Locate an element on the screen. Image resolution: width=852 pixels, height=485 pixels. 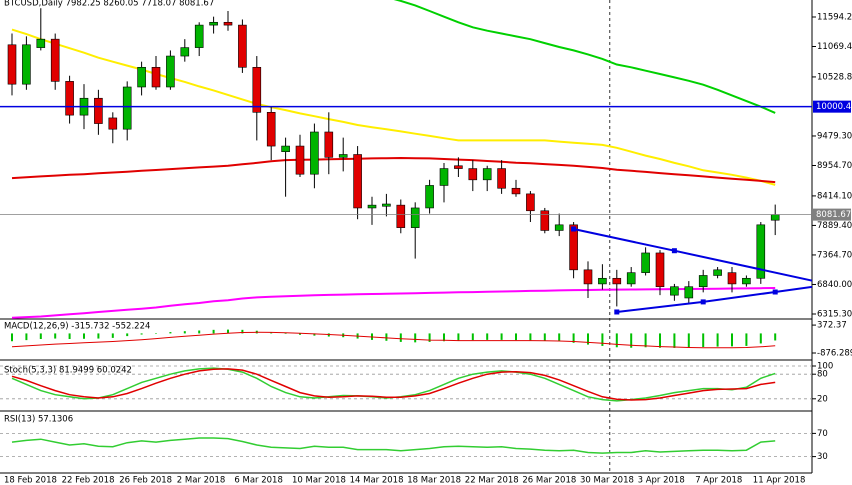
y-tick-label: 8414.10 is located at coordinates (834, 196).